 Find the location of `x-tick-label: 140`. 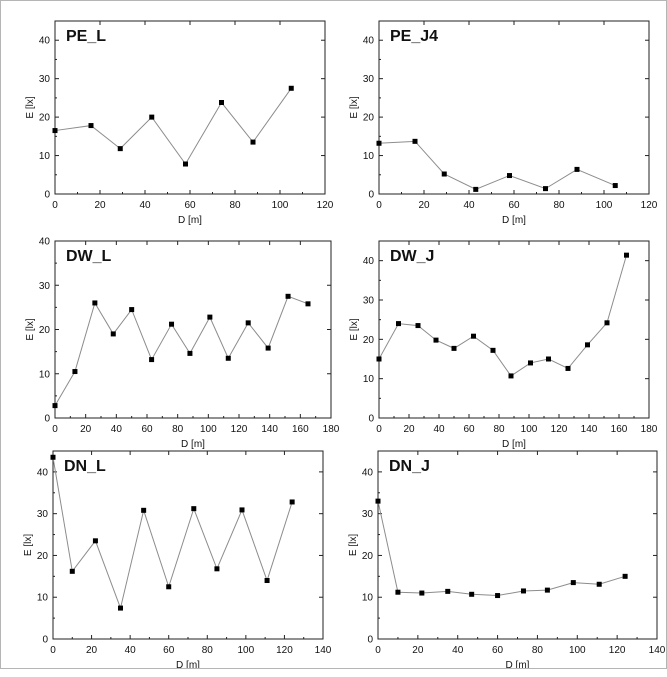

x-tick-label: 140 is located at coordinates (657, 650).